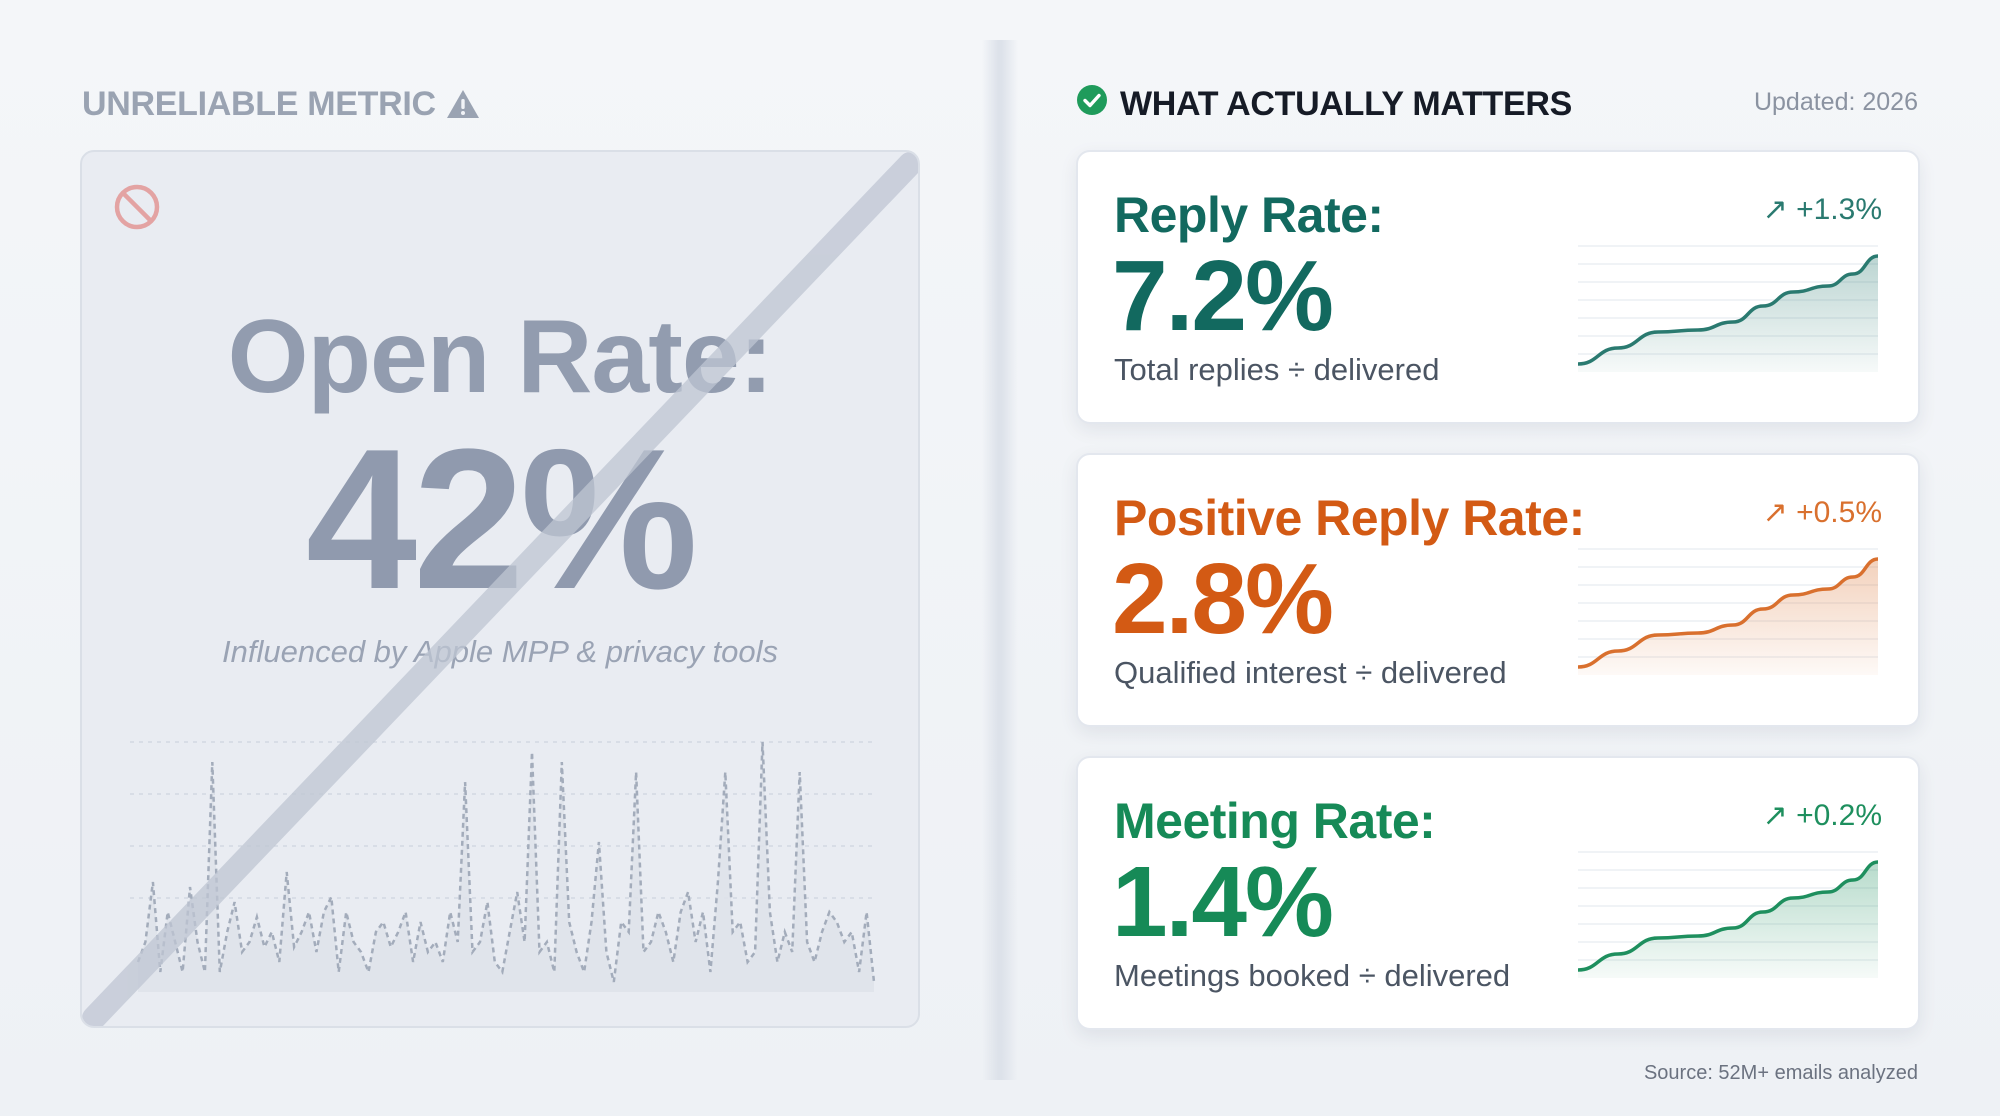 The width and height of the screenshot is (2000, 1116). I want to click on metric-label: Meeting Rate:, so click(1275, 821).